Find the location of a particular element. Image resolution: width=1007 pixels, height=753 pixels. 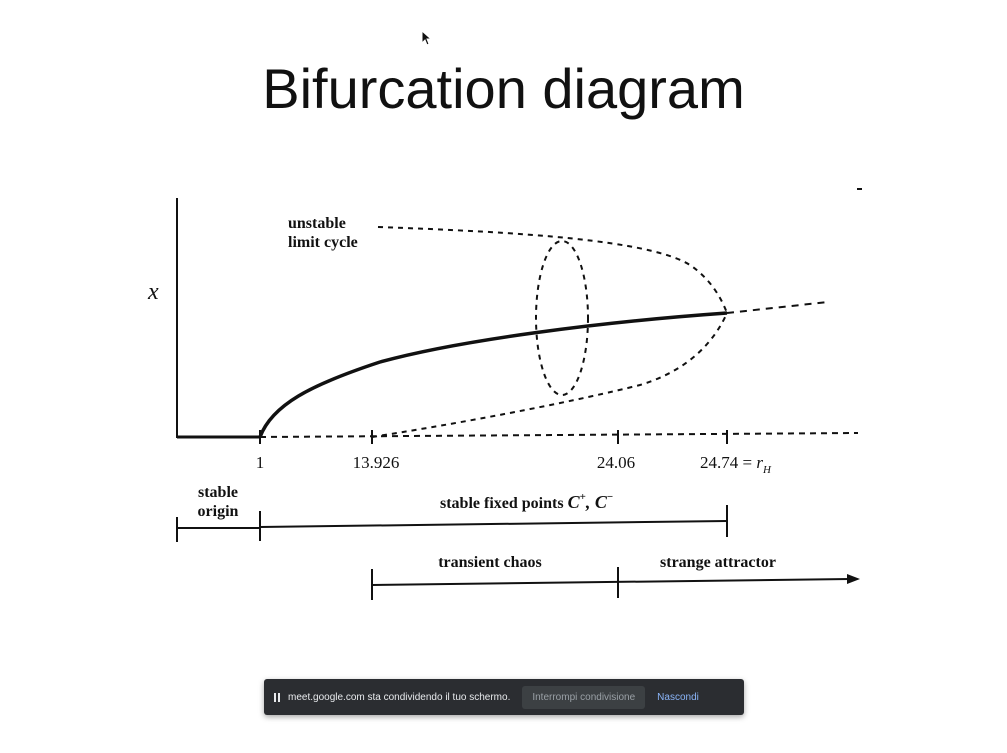

limit-cycle-label-line1: unstable is located at coordinates (317, 223).